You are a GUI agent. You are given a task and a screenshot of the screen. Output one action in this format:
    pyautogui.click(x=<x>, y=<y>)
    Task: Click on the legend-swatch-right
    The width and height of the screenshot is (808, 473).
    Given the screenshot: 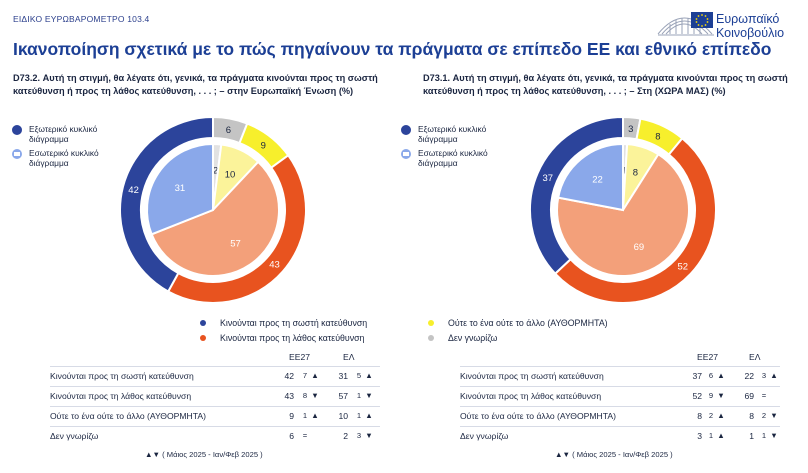 What is the action you would take?
    pyautogui.click(x=203, y=323)
    